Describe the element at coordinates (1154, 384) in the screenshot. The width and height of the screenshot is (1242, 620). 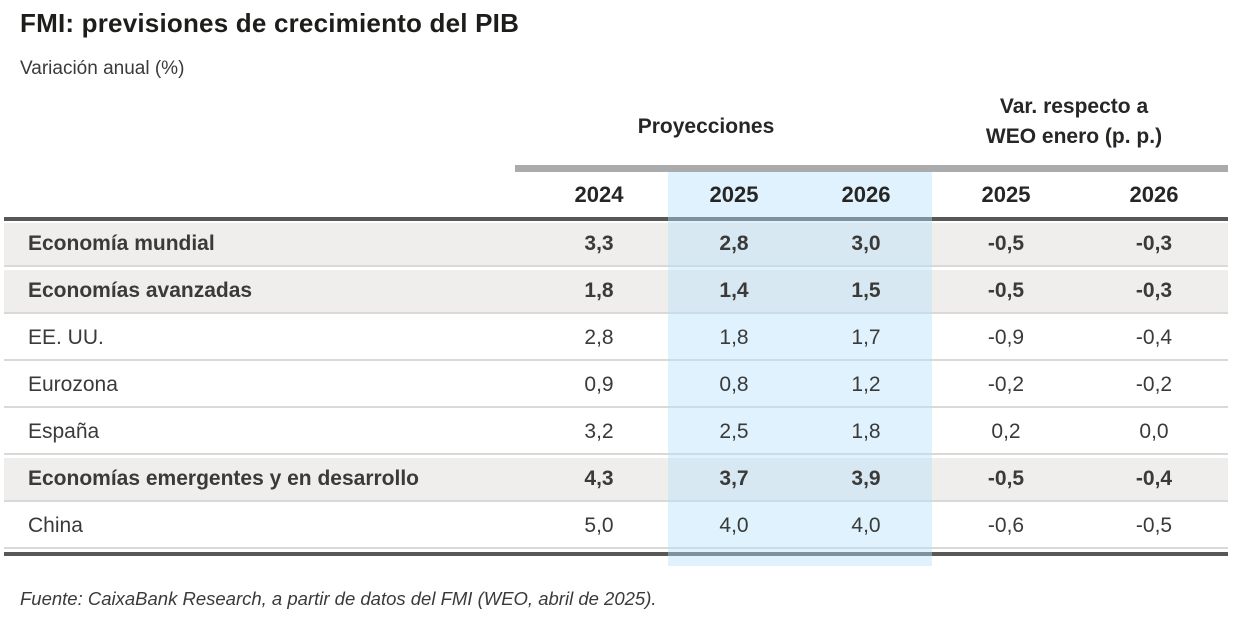
I see `table-cell-col4: -0,2` at that location.